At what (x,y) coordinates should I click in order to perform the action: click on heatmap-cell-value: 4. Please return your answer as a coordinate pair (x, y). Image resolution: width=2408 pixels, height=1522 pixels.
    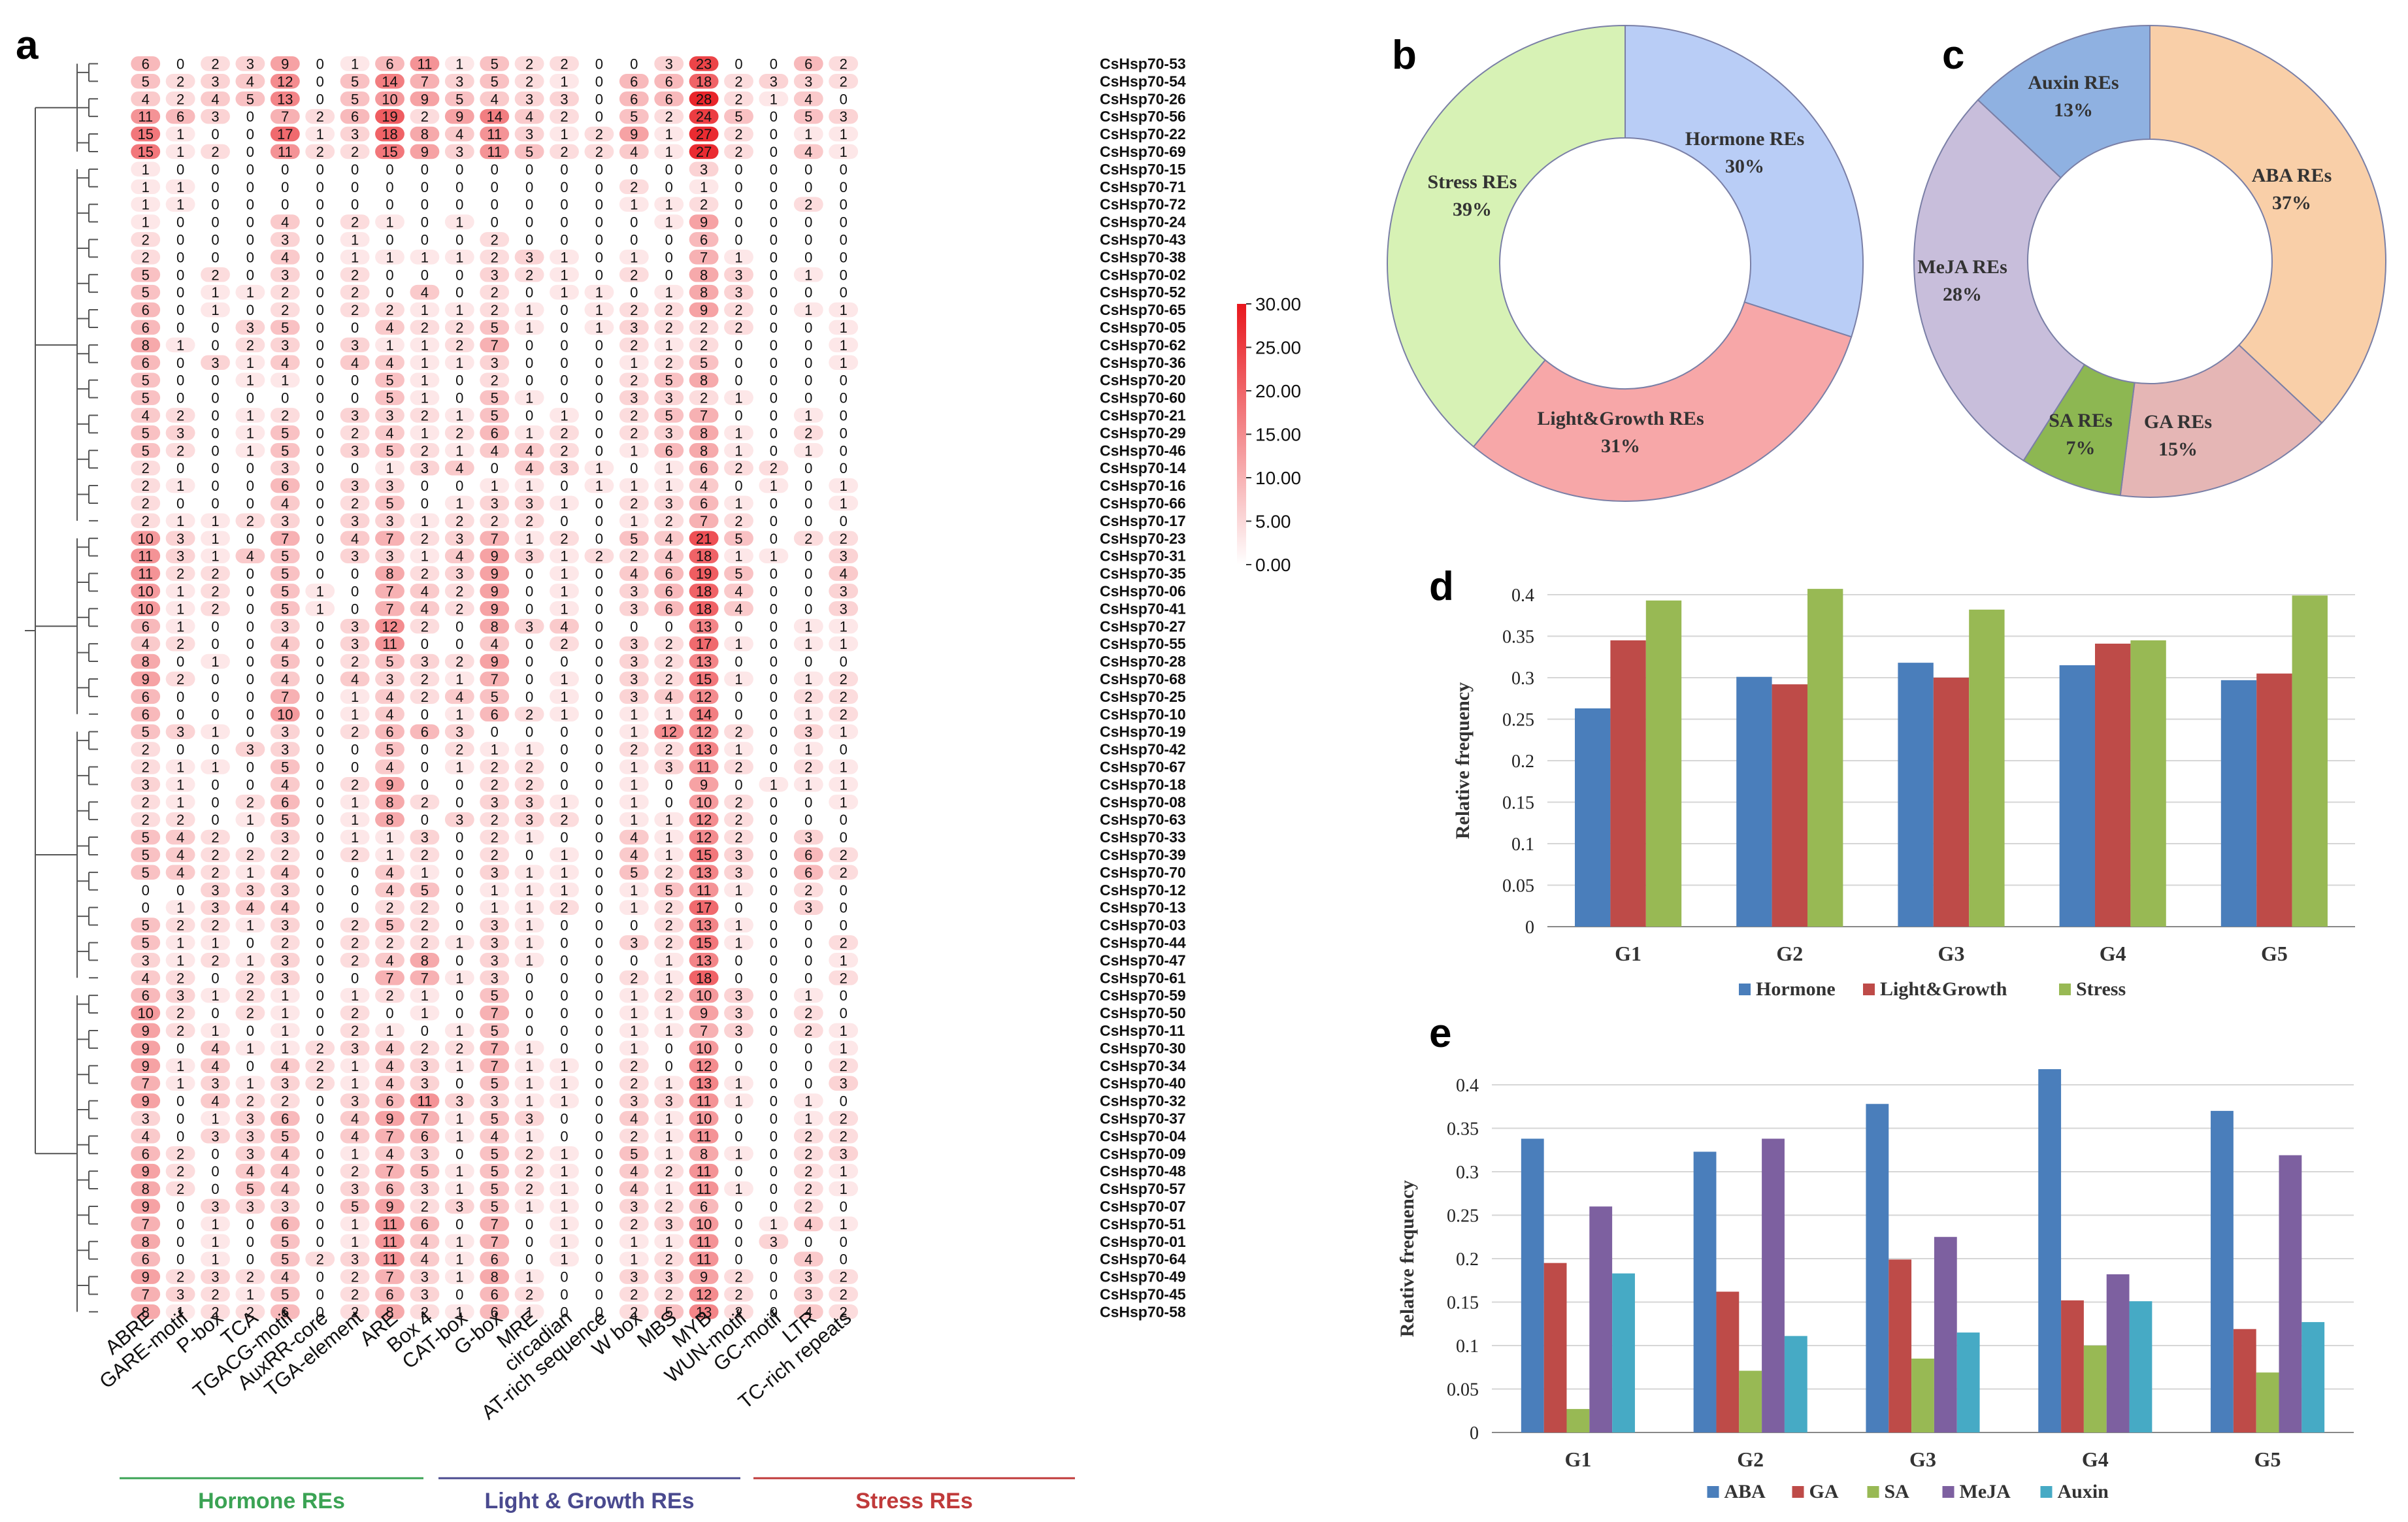
    Looking at the image, I should click on (459, 134).